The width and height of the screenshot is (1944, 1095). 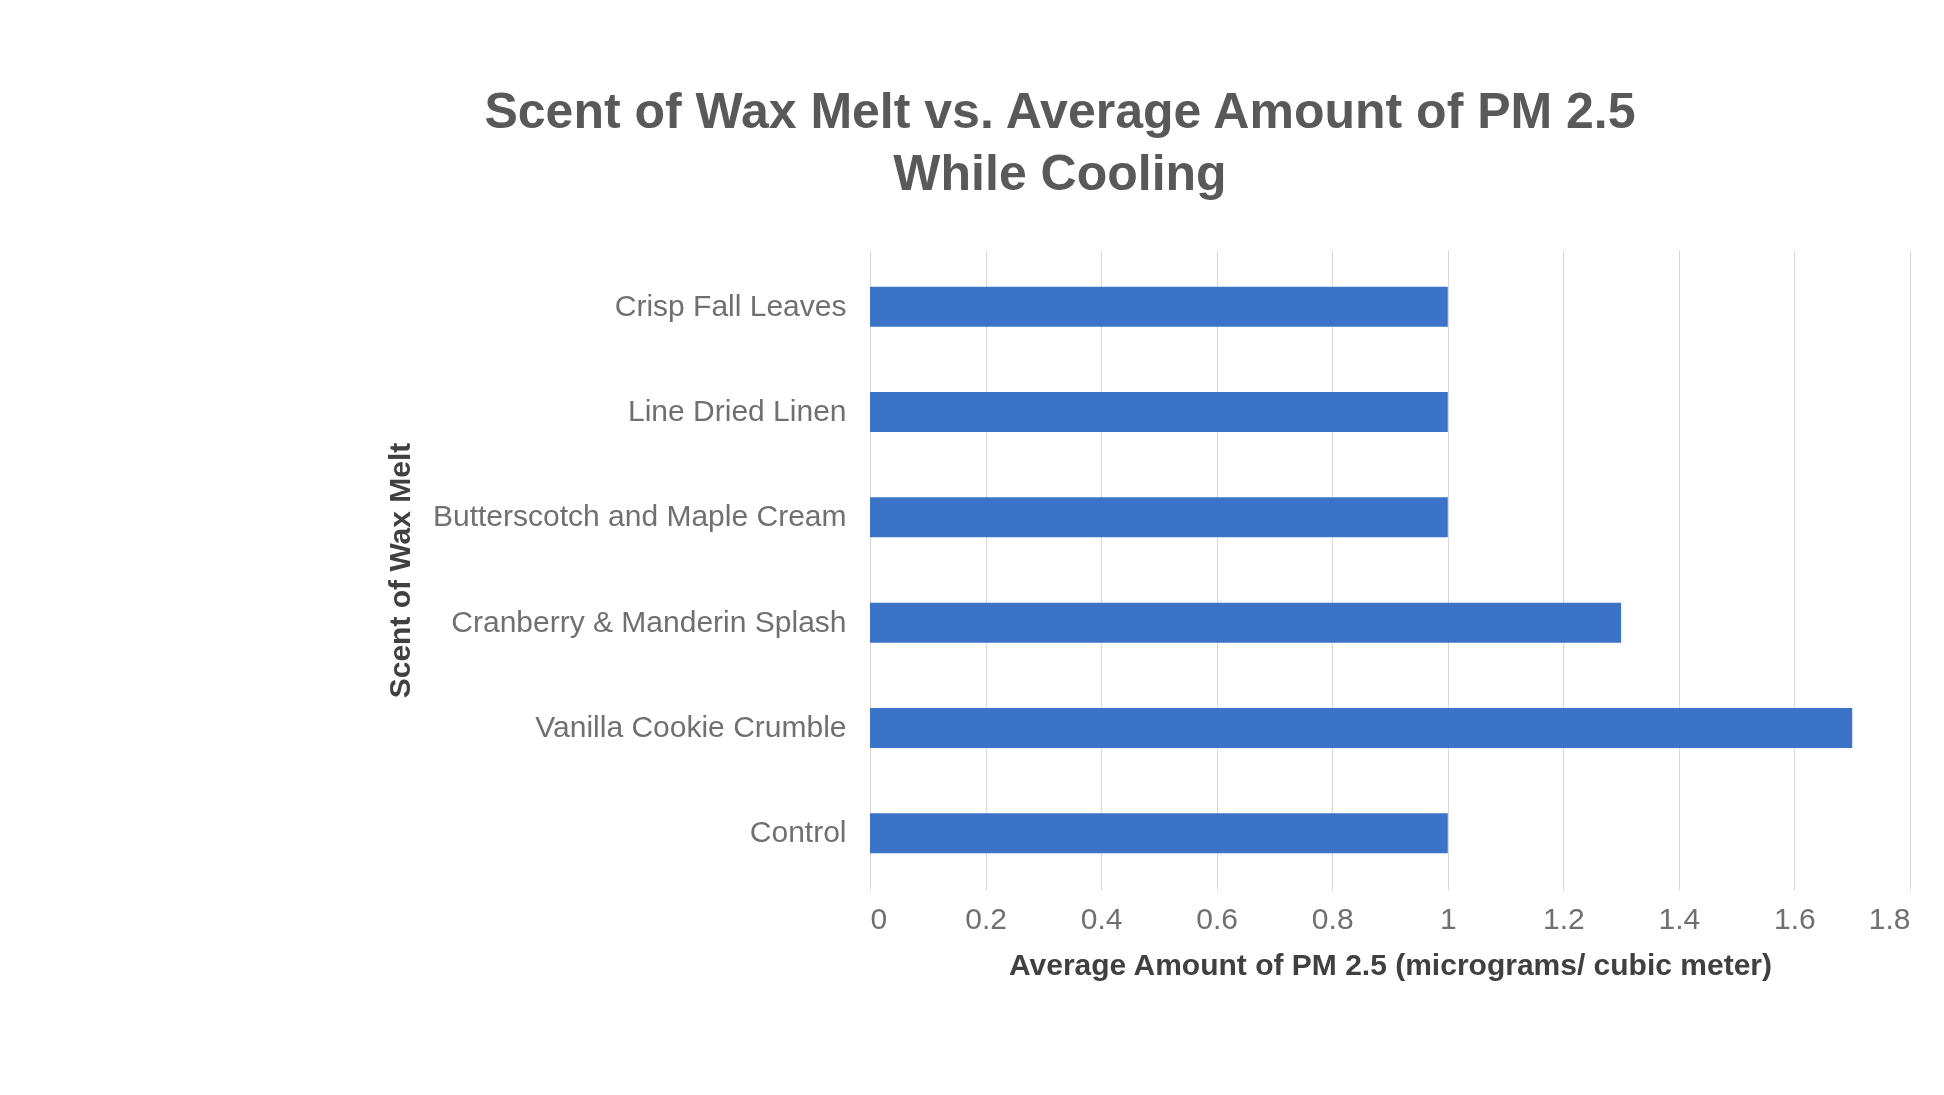 I want to click on x-tick-label: 1, so click(x=1448, y=918).